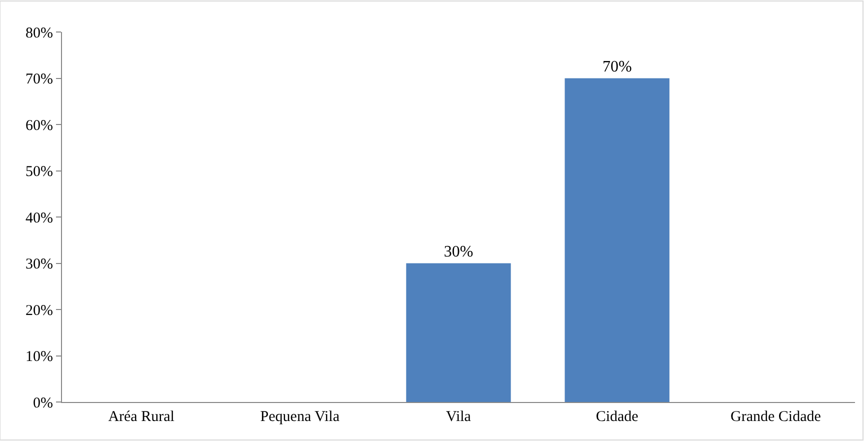  What do you see at coordinates (617, 67) in the screenshot?
I see `data-label: 70%` at bounding box center [617, 67].